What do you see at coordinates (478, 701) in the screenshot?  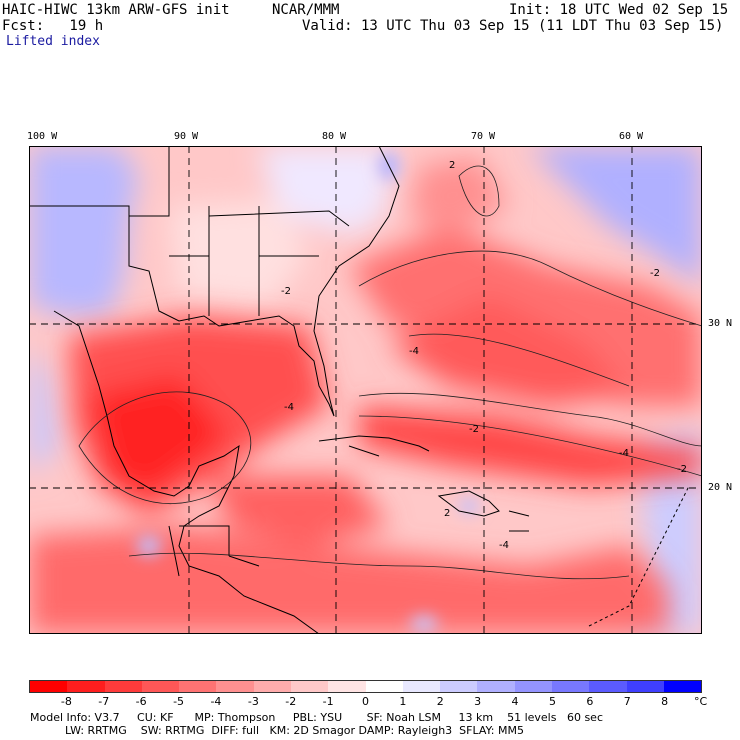 I see `colorbar-tick-label: 3` at bounding box center [478, 701].